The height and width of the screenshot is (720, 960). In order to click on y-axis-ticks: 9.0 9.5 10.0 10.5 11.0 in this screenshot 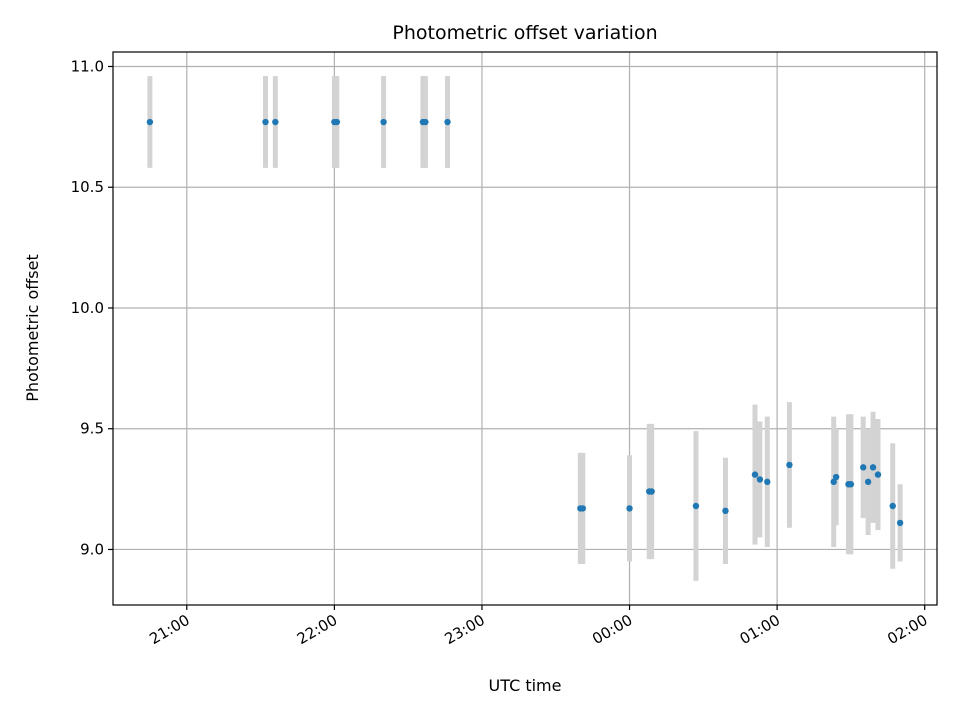, I will do `click(92, 307)`.